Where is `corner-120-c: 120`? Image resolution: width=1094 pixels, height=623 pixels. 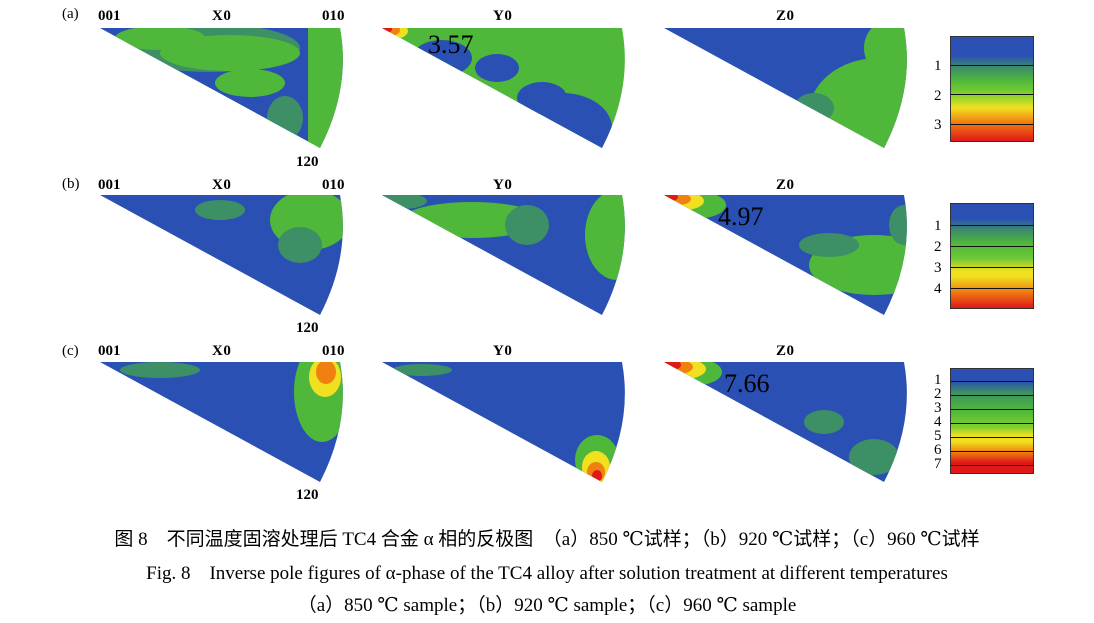
corner-120-c: 120 is located at coordinates (307, 495).